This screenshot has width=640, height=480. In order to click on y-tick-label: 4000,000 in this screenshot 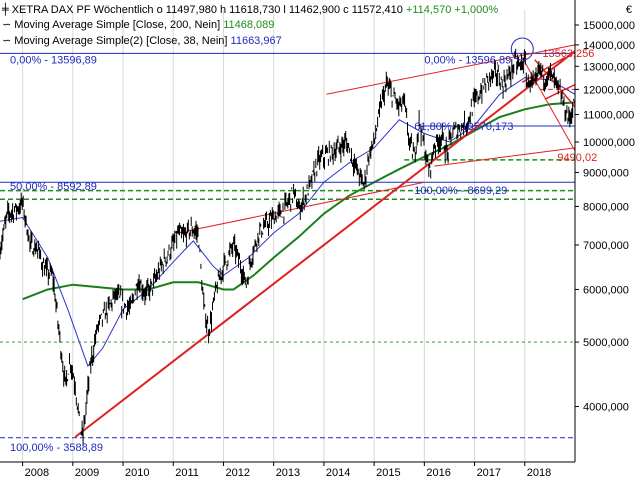, I will do `click(606, 407)`.